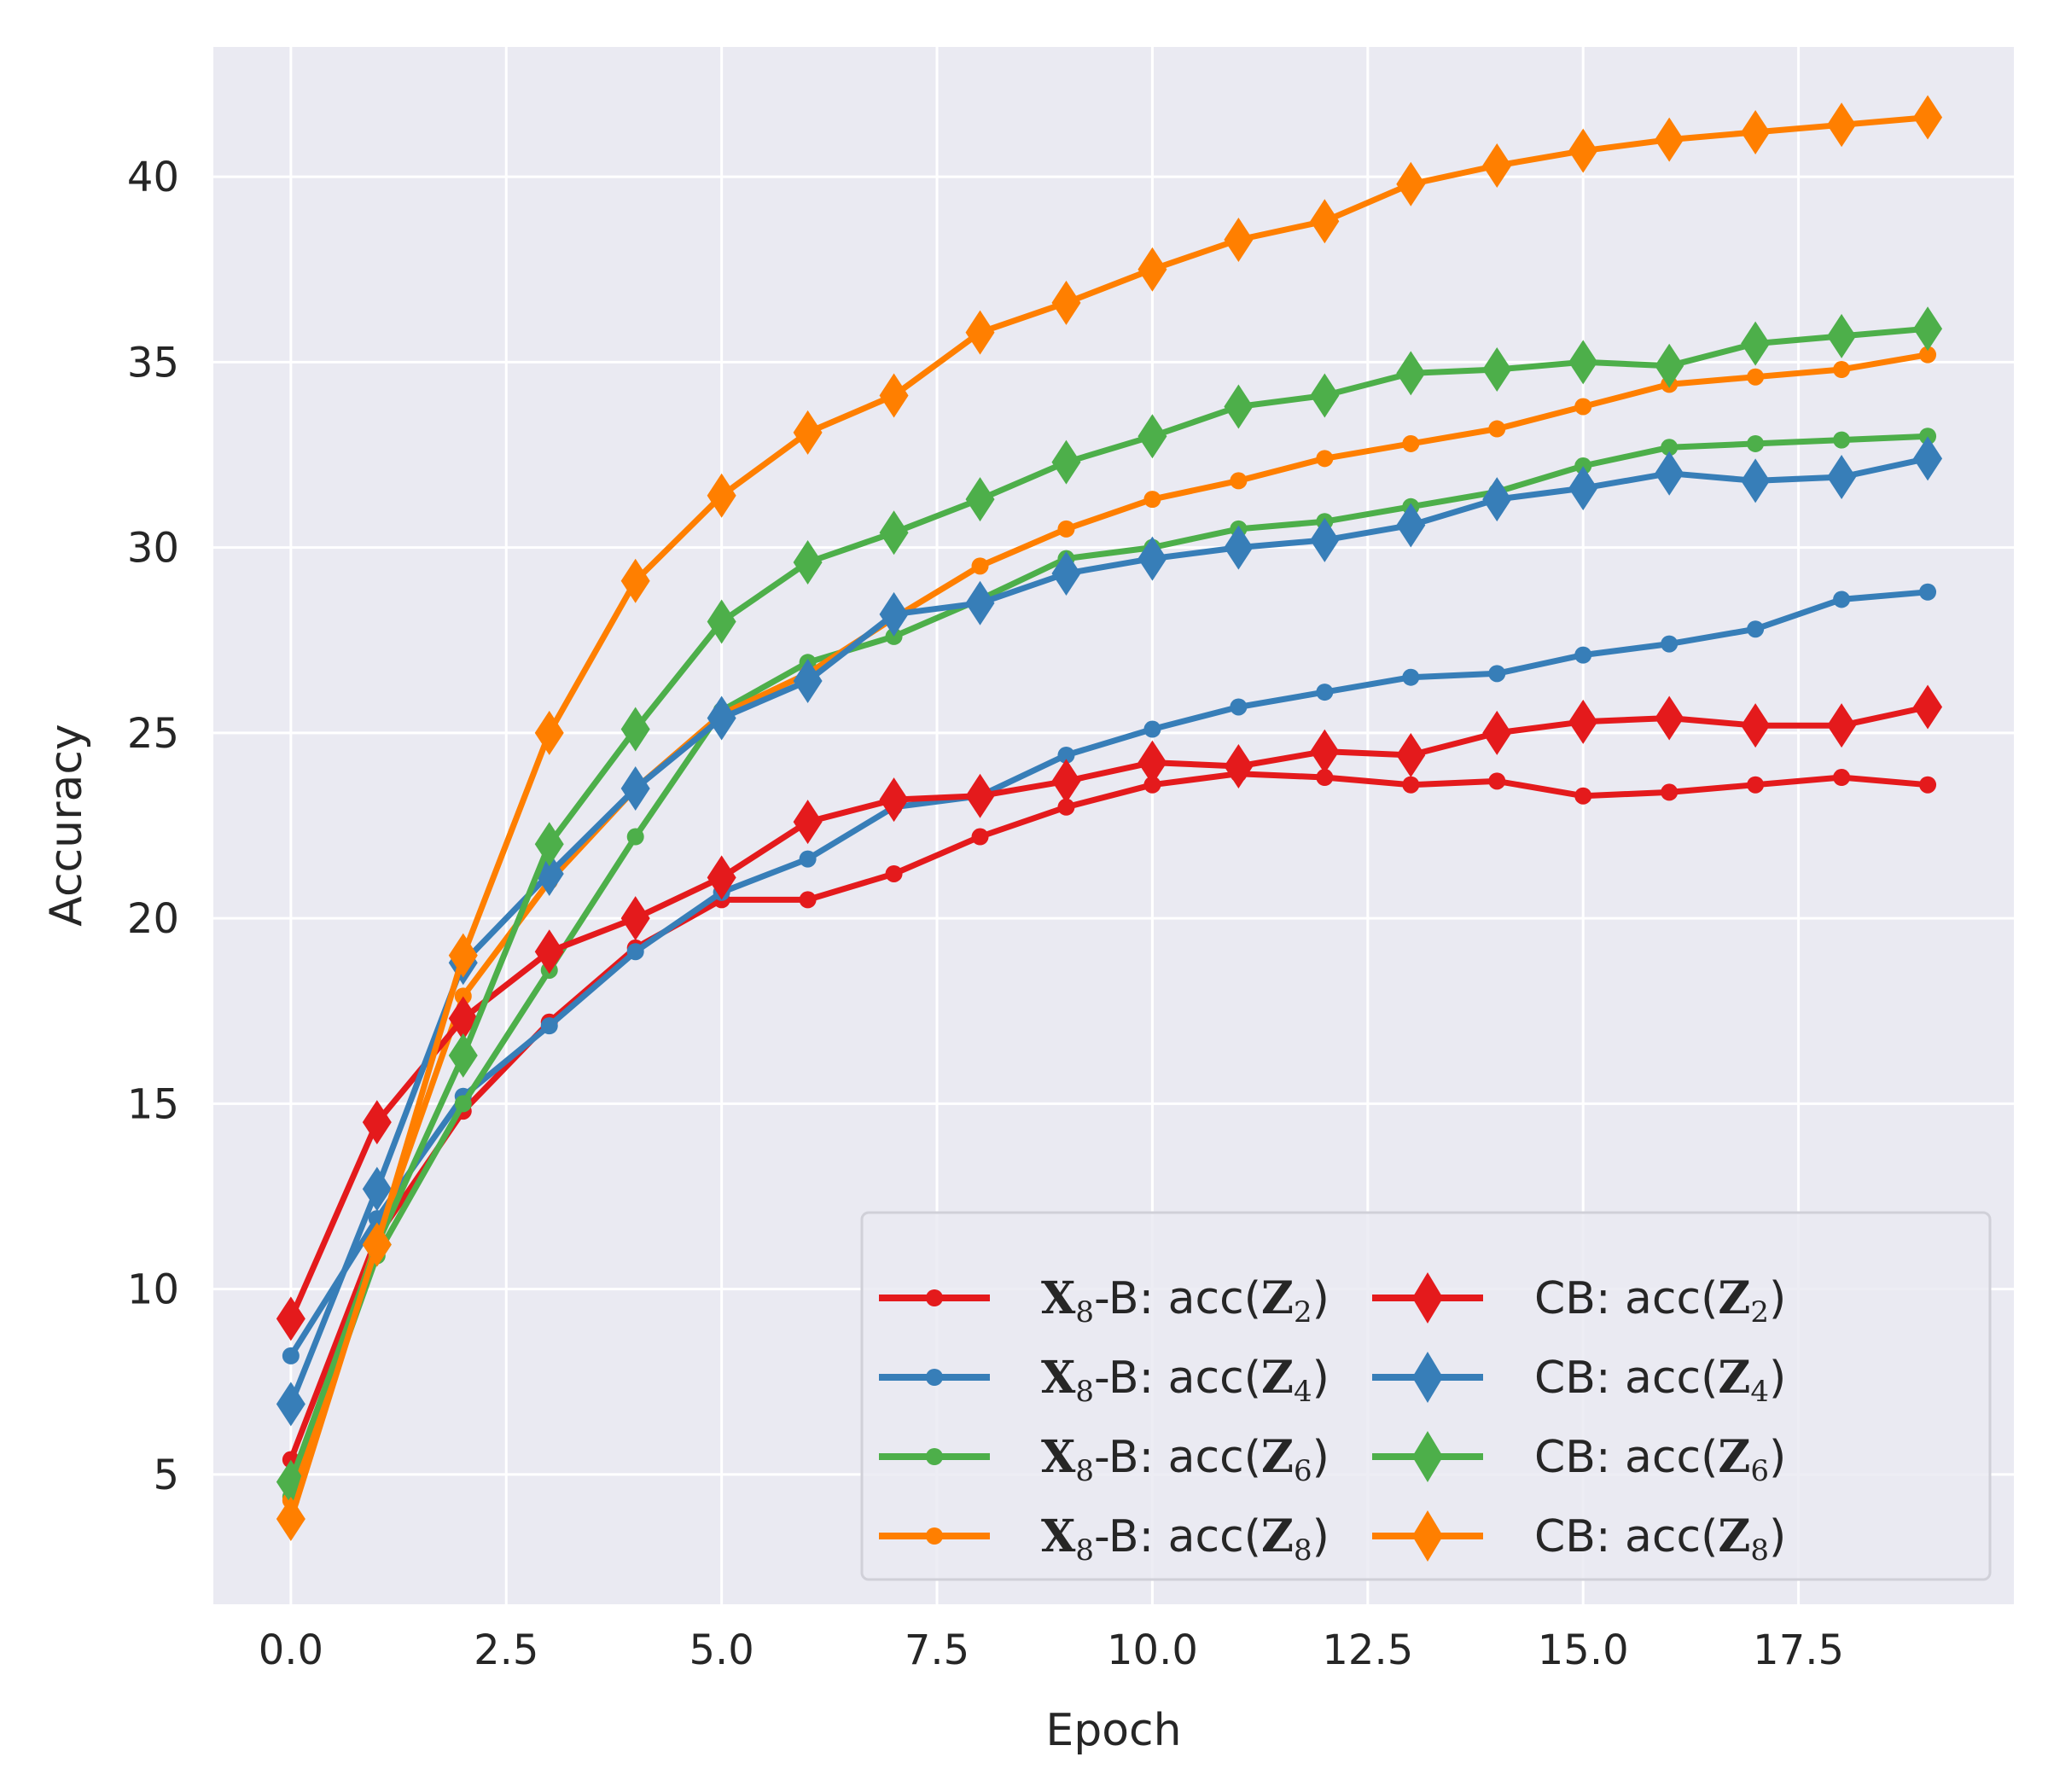 The height and width of the screenshot is (1792, 2048). Describe the element at coordinates (66, 825) in the screenshot. I see `y-axis-label: Accuracy` at that location.